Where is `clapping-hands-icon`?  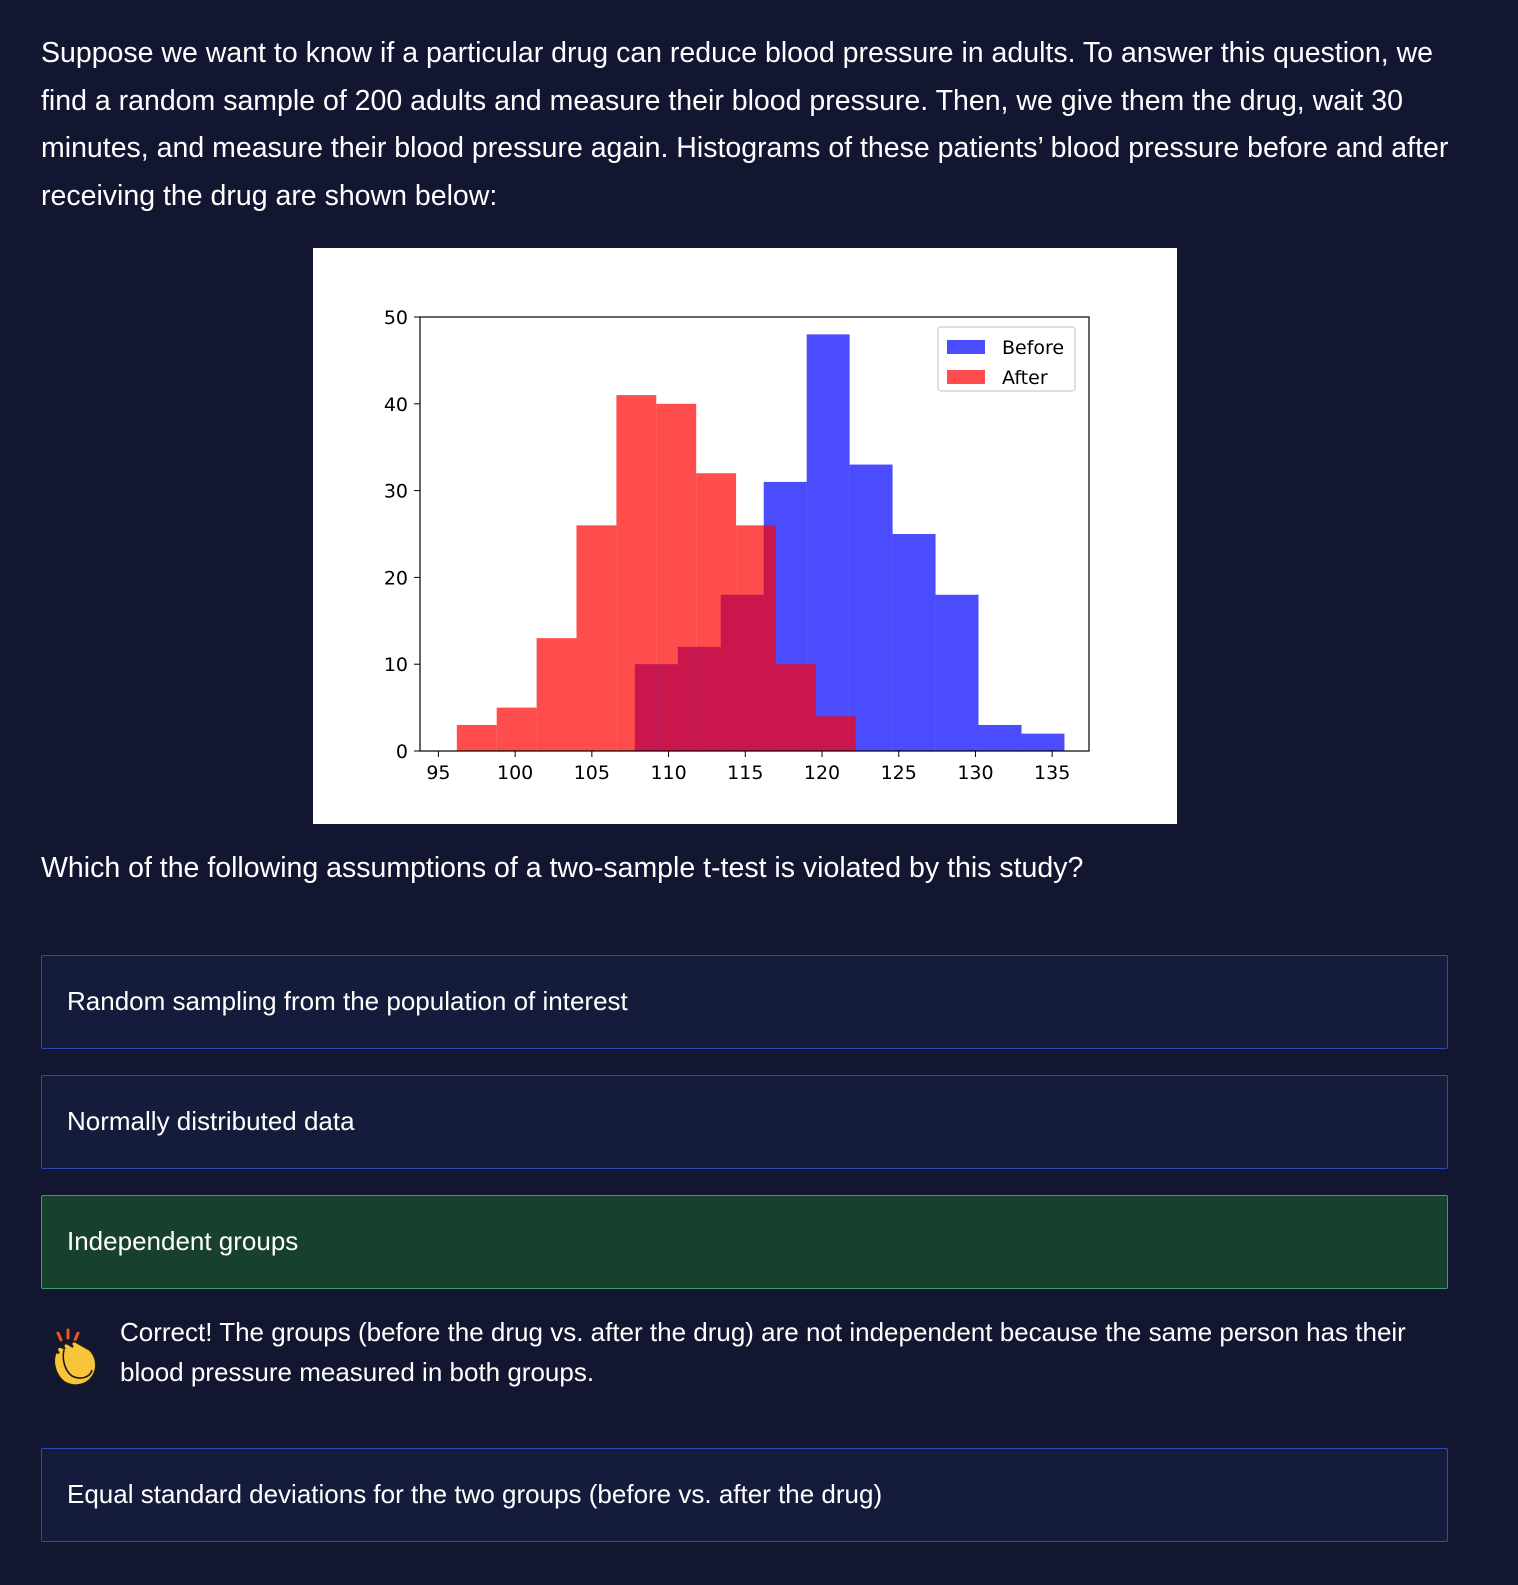
clapping-hands-icon is located at coordinates (75, 1359).